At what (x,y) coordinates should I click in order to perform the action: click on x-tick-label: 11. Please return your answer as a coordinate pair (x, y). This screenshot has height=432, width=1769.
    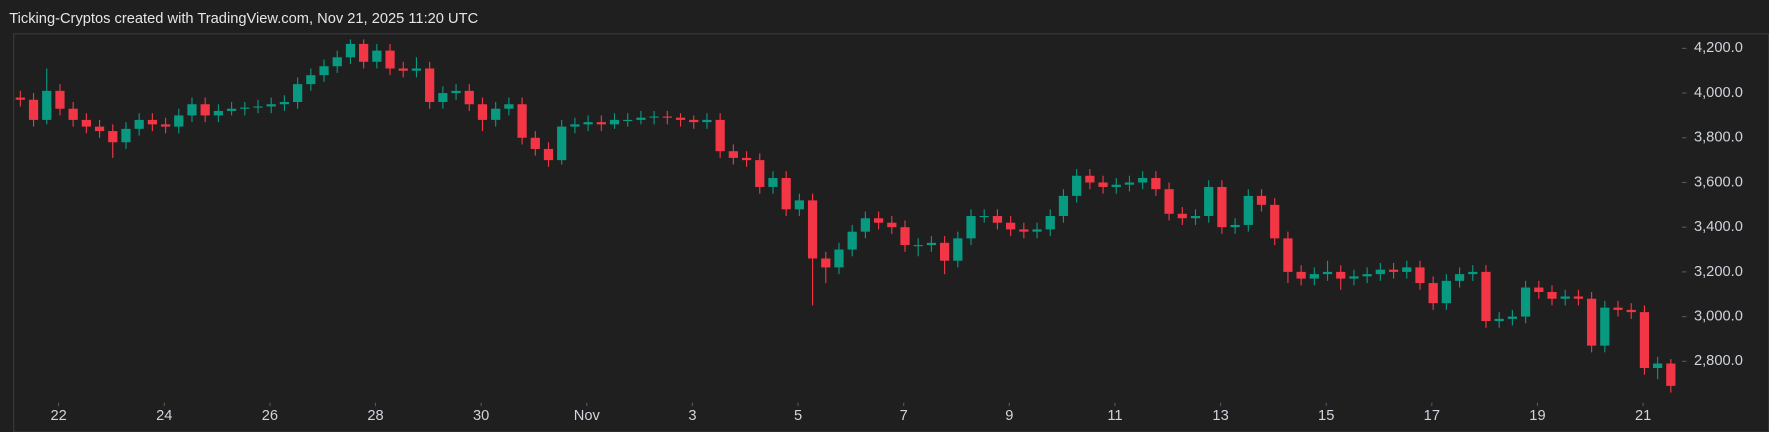
    Looking at the image, I should click on (1114, 416).